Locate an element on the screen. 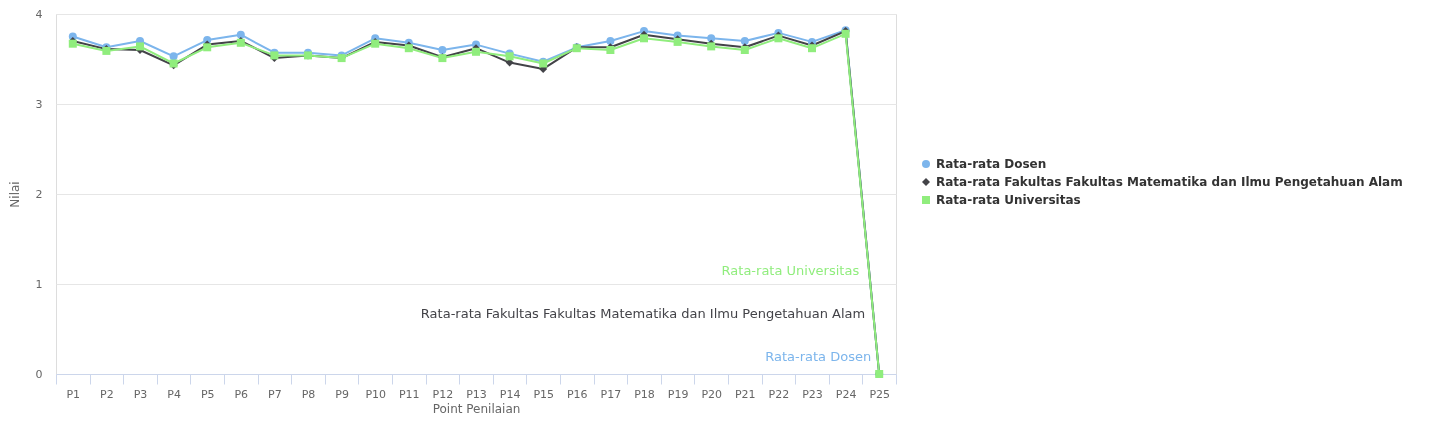 This screenshot has height=427, width=1432. x-tick-label: P6 is located at coordinates (241, 394).